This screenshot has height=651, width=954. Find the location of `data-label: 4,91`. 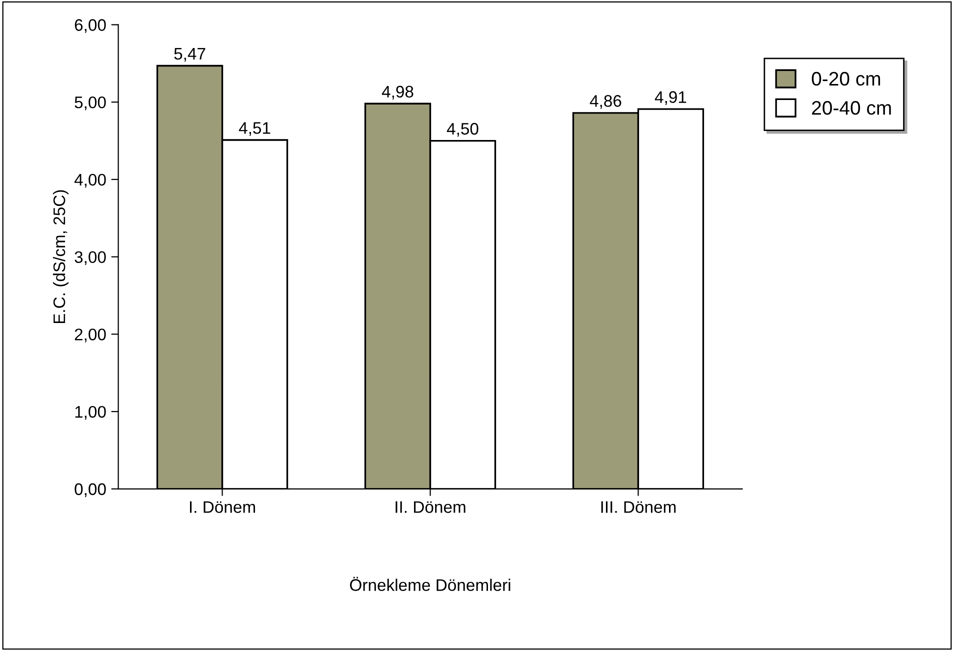

data-label: 4,91 is located at coordinates (670, 98).